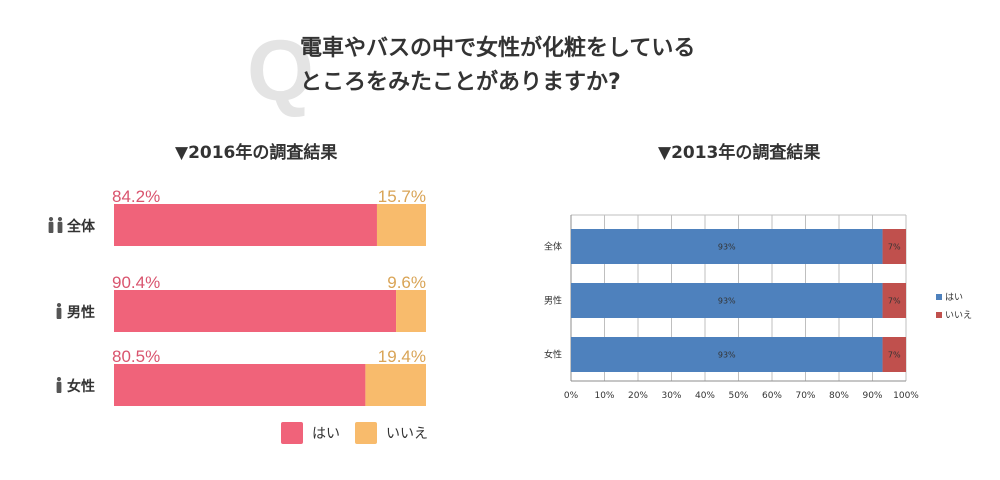 This screenshot has height=480, width=1000. I want to click on x-tick-2013-0: 0%, so click(571, 396).